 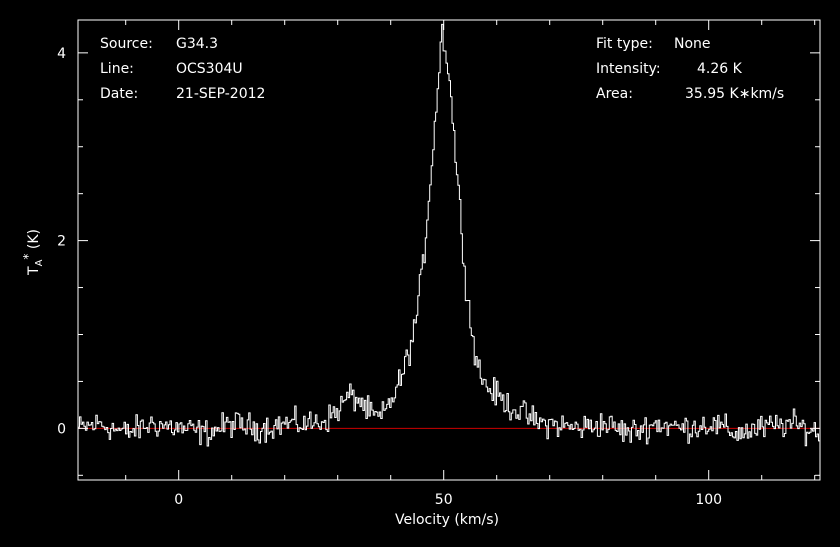 What do you see at coordinates (221, 94) in the screenshot?
I see `date-value: 21-SEP-2012` at bounding box center [221, 94].